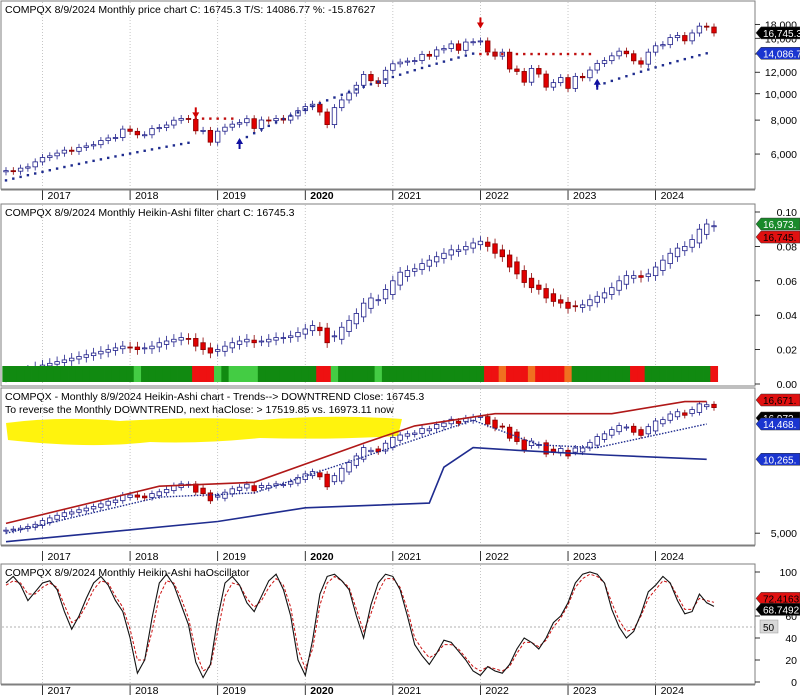 Image resolution: width=800 pixels, height=699 pixels. Describe the element at coordinates (787, 316) in the screenshot. I see `y-tick-label: 0.04` at that location.